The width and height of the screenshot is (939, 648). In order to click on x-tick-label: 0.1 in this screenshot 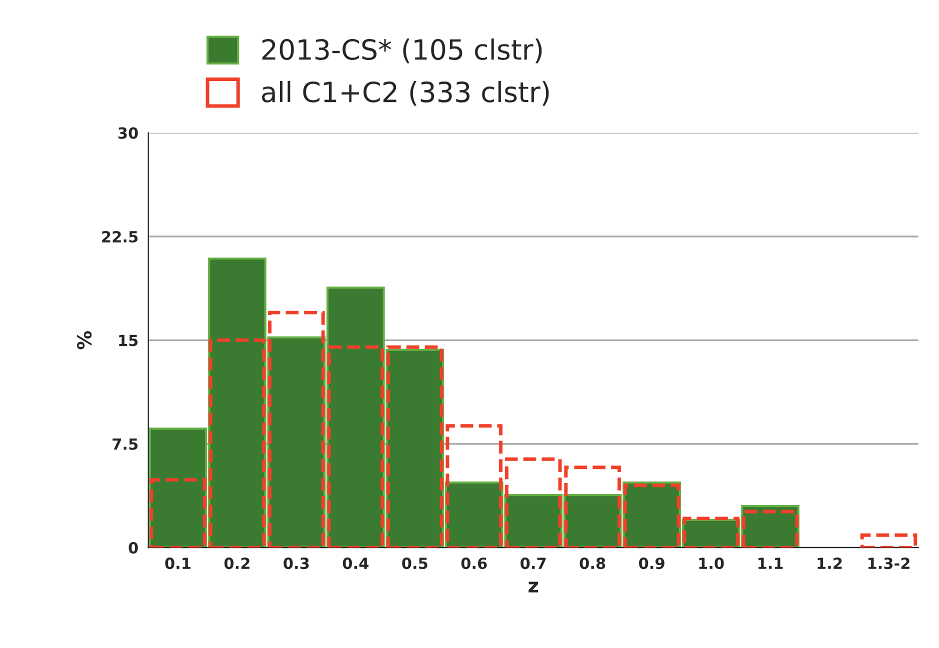, I will do `click(177, 564)`.